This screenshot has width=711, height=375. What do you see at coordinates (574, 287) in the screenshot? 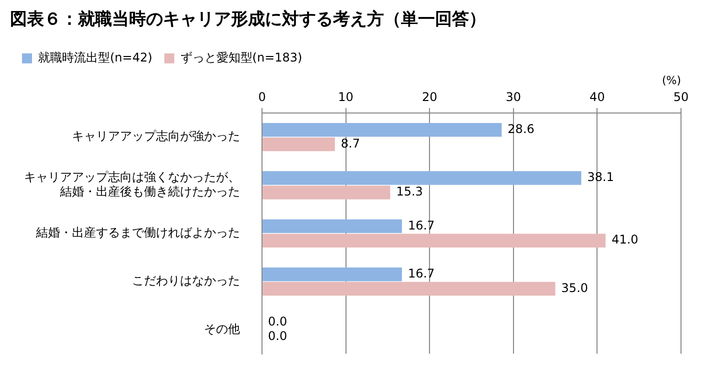
I see `data-label: 35.0` at bounding box center [574, 287].